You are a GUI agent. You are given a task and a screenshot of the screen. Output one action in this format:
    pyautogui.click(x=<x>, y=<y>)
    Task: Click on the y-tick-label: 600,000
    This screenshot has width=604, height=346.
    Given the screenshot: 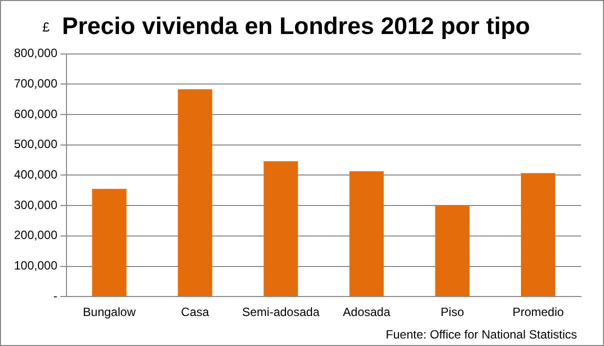 What is the action you would take?
    pyautogui.click(x=36, y=113)
    